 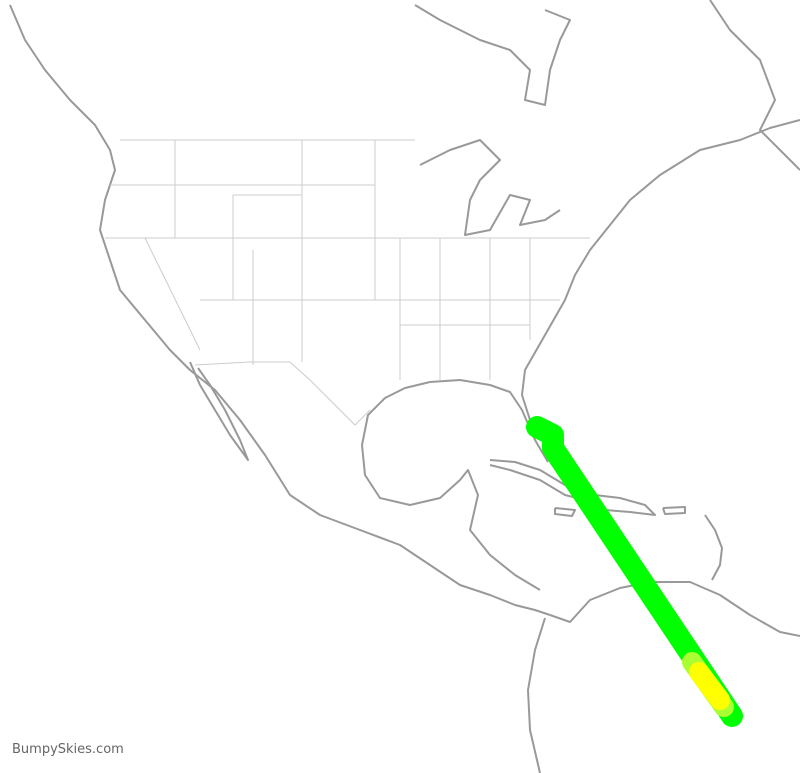 What do you see at coordinates (490, 187) in the screenshot?
I see `great-lakes` at bounding box center [490, 187].